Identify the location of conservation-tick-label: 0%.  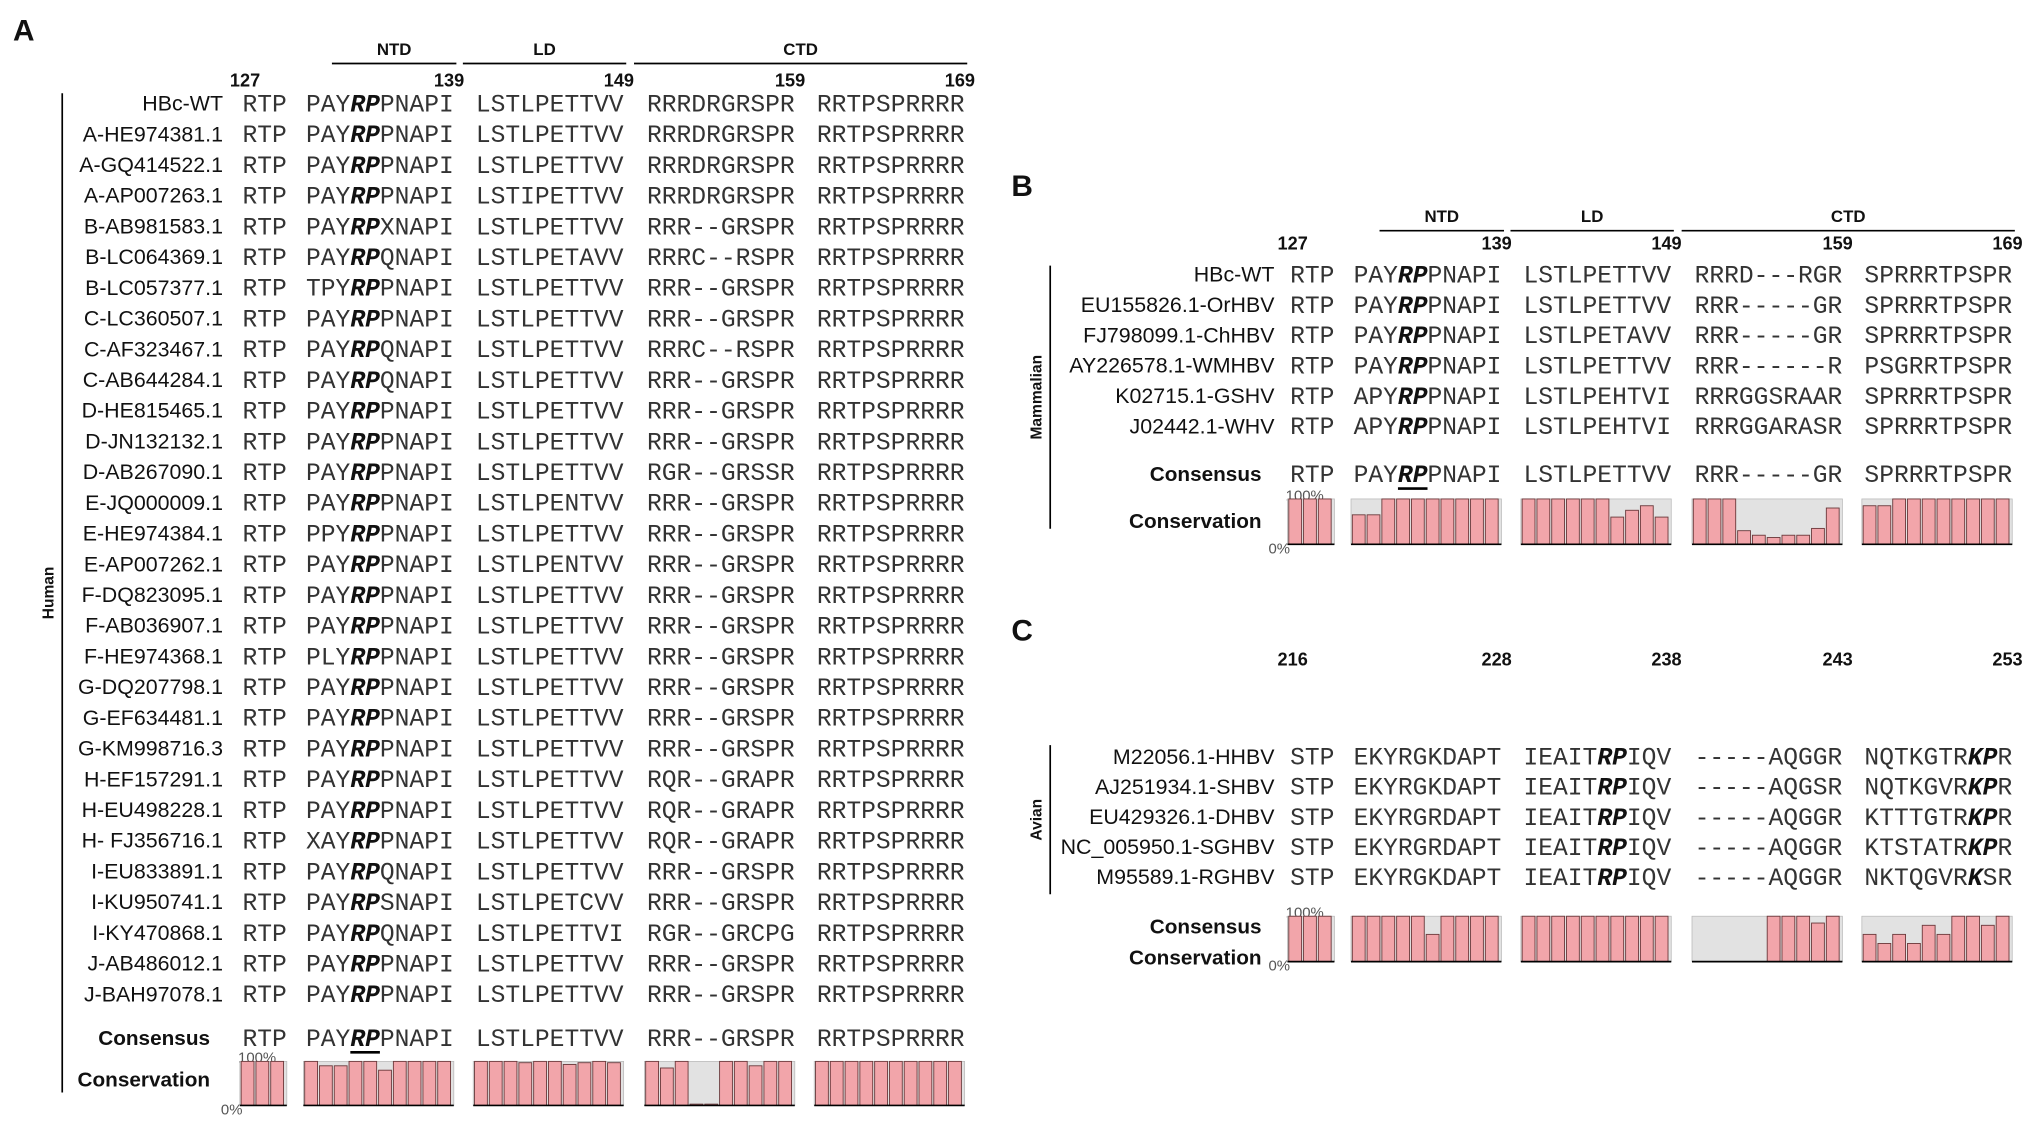
(1280, 549).